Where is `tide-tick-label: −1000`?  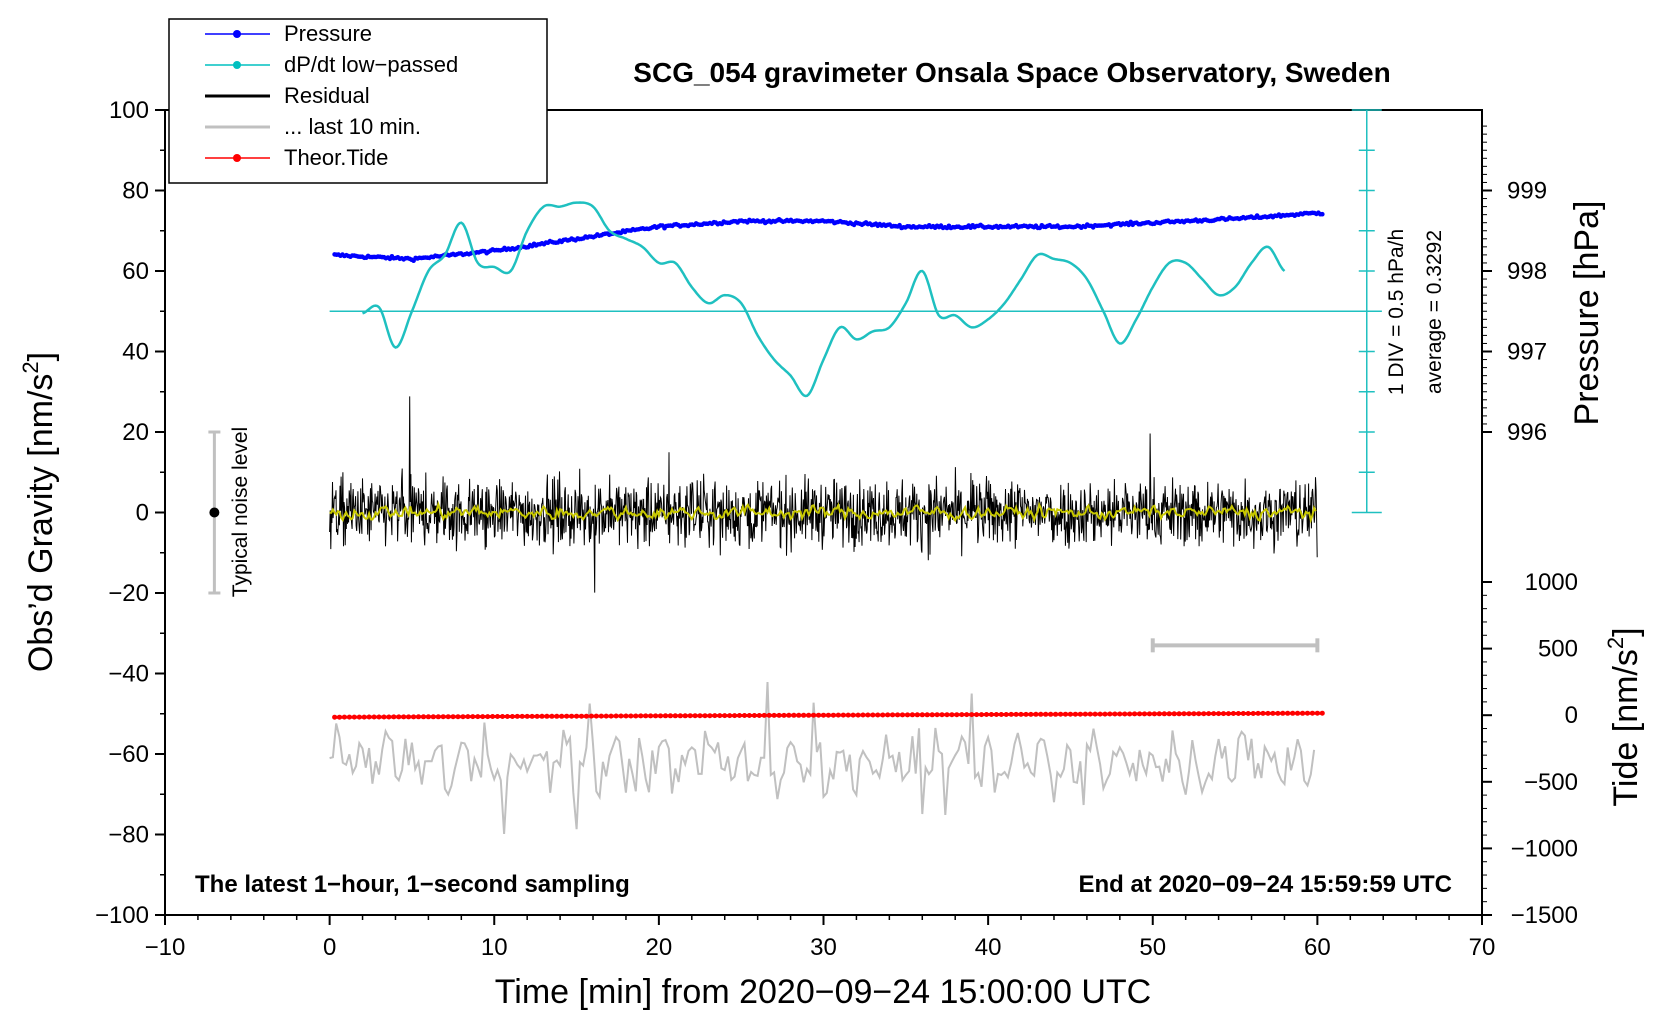
tide-tick-label: −1000 is located at coordinates (1544, 848).